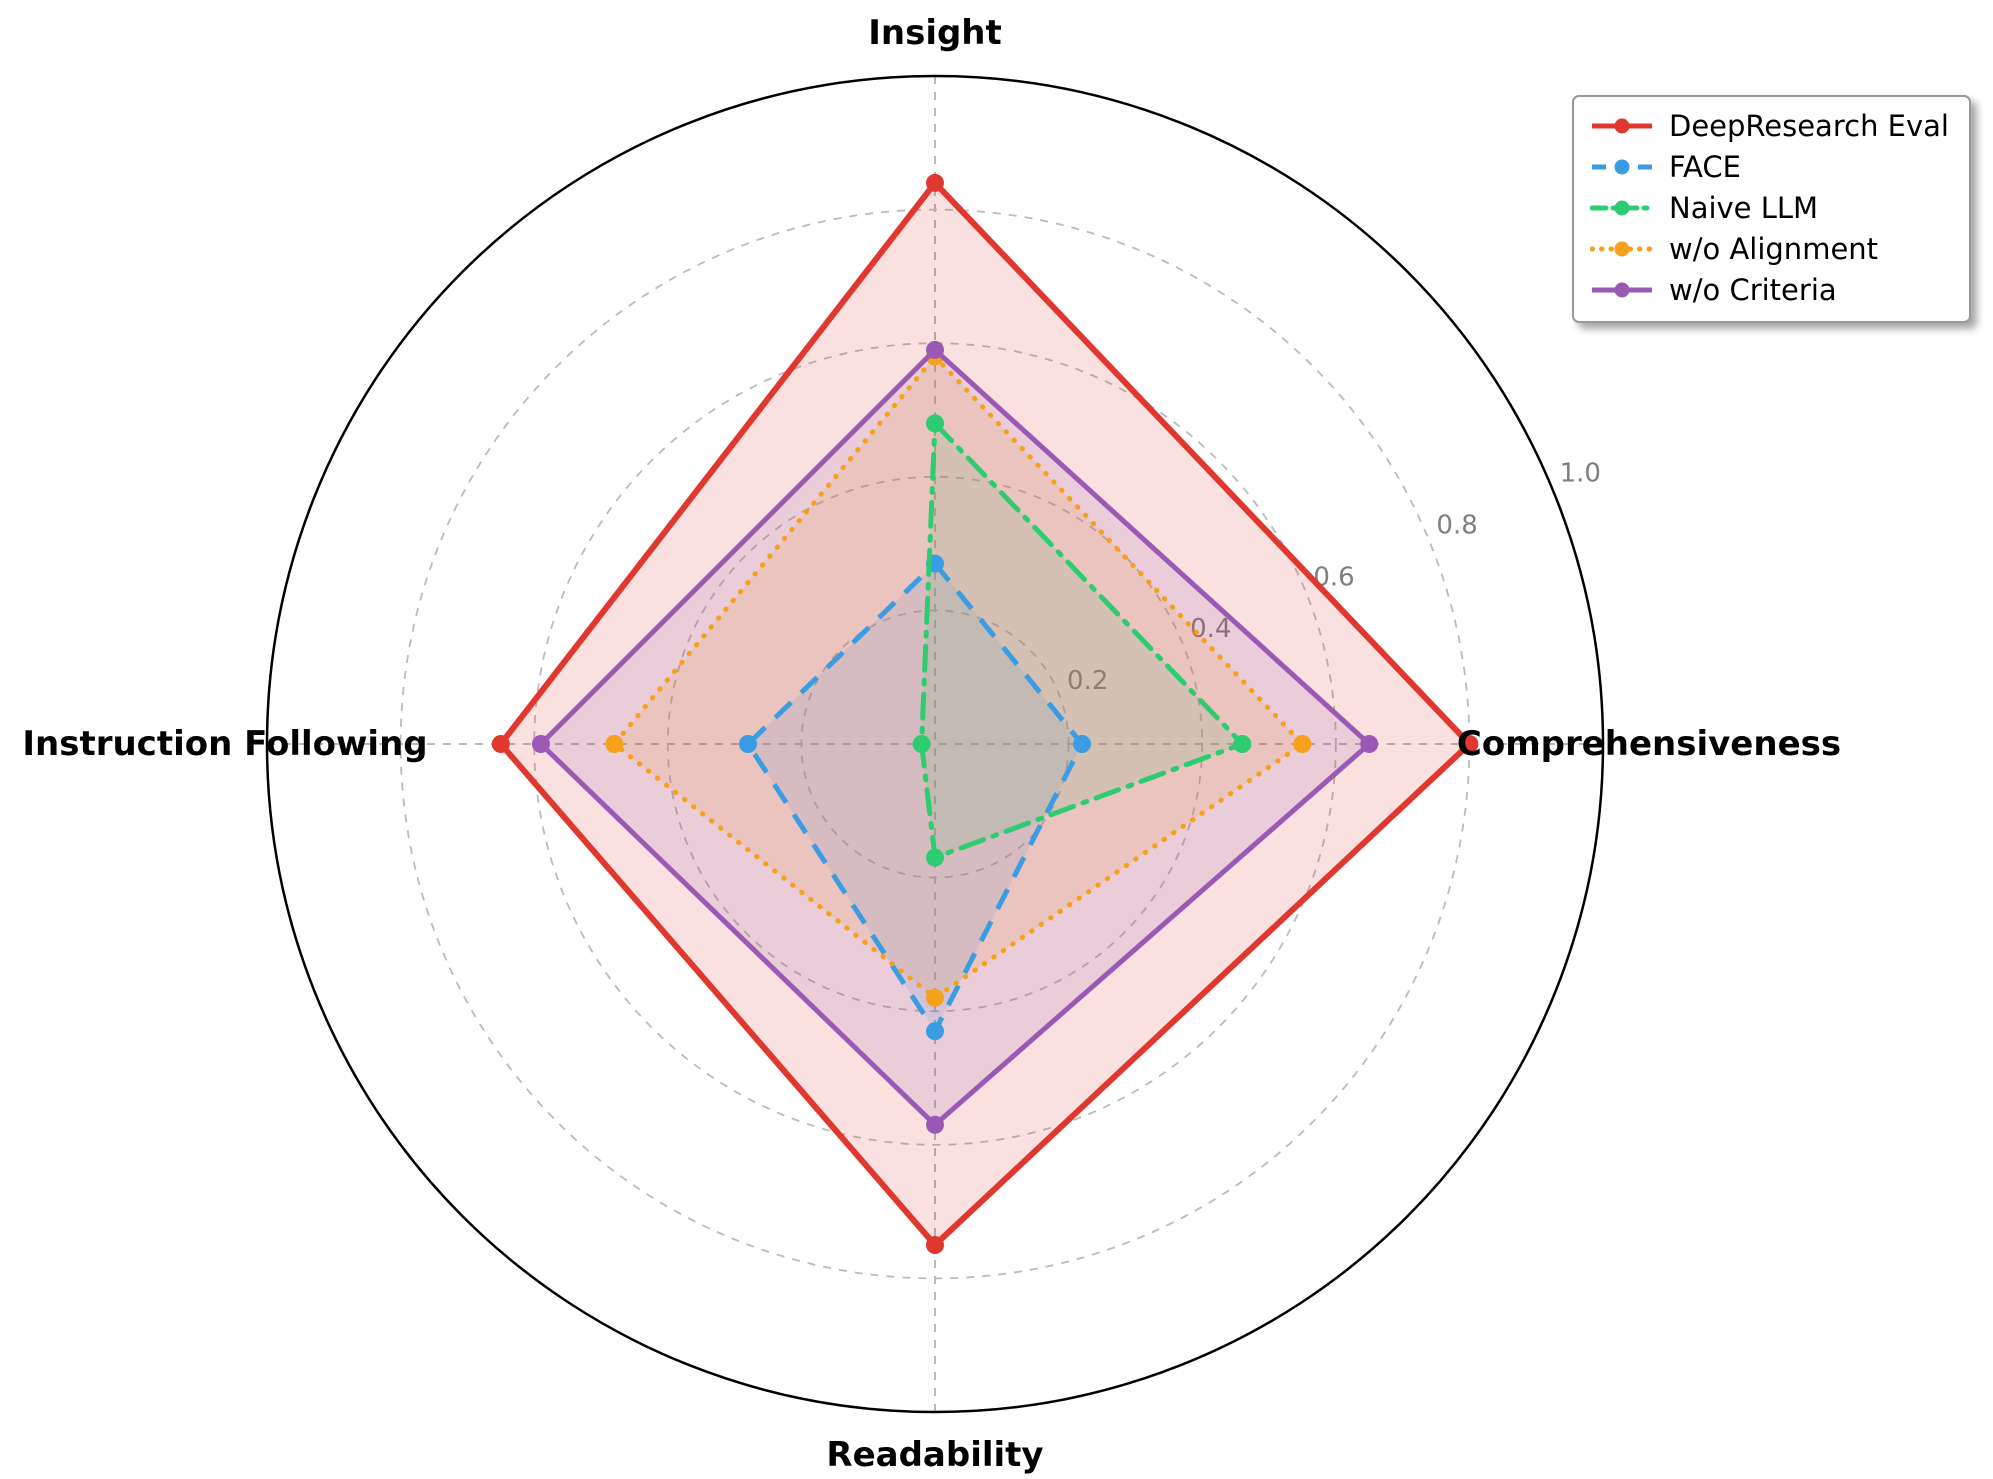  Describe the element at coordinates (1649, 744) in the screenshot. I see `axis-label-comprehensiveness: Comprehensiveness` at that location.